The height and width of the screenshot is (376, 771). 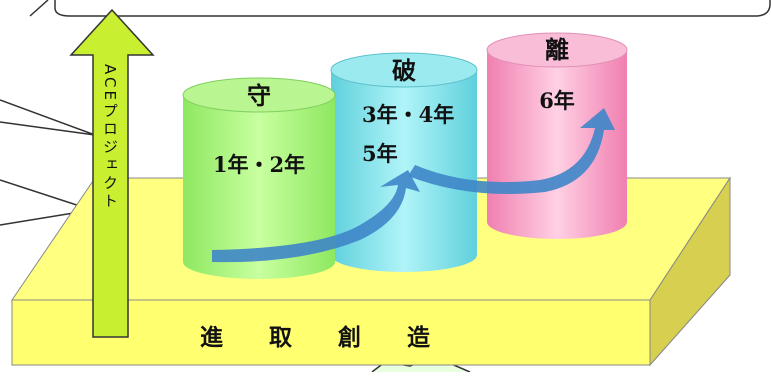 What do you see at coordinates (315, 337) in the screenshot?
I see `platform-label: 進 取 創 造` at bounding box center [315, 337].